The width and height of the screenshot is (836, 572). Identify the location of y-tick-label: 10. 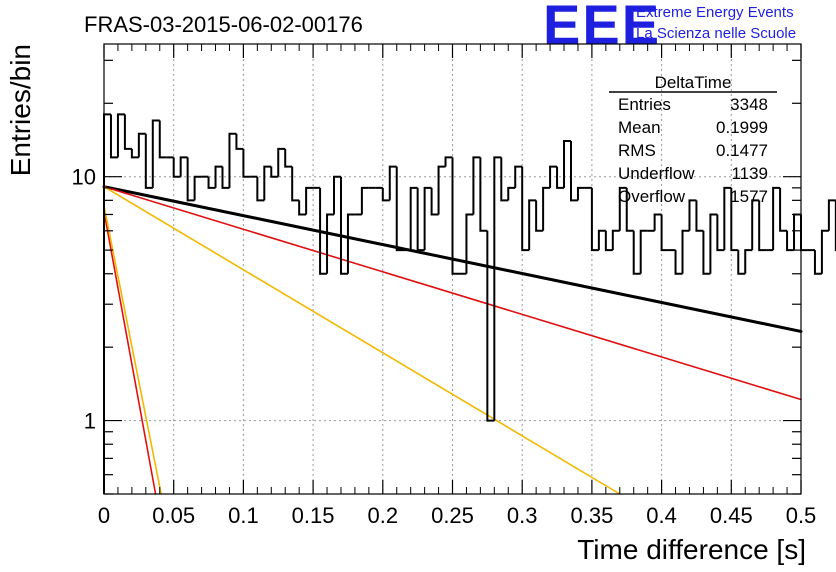
(84, 177).